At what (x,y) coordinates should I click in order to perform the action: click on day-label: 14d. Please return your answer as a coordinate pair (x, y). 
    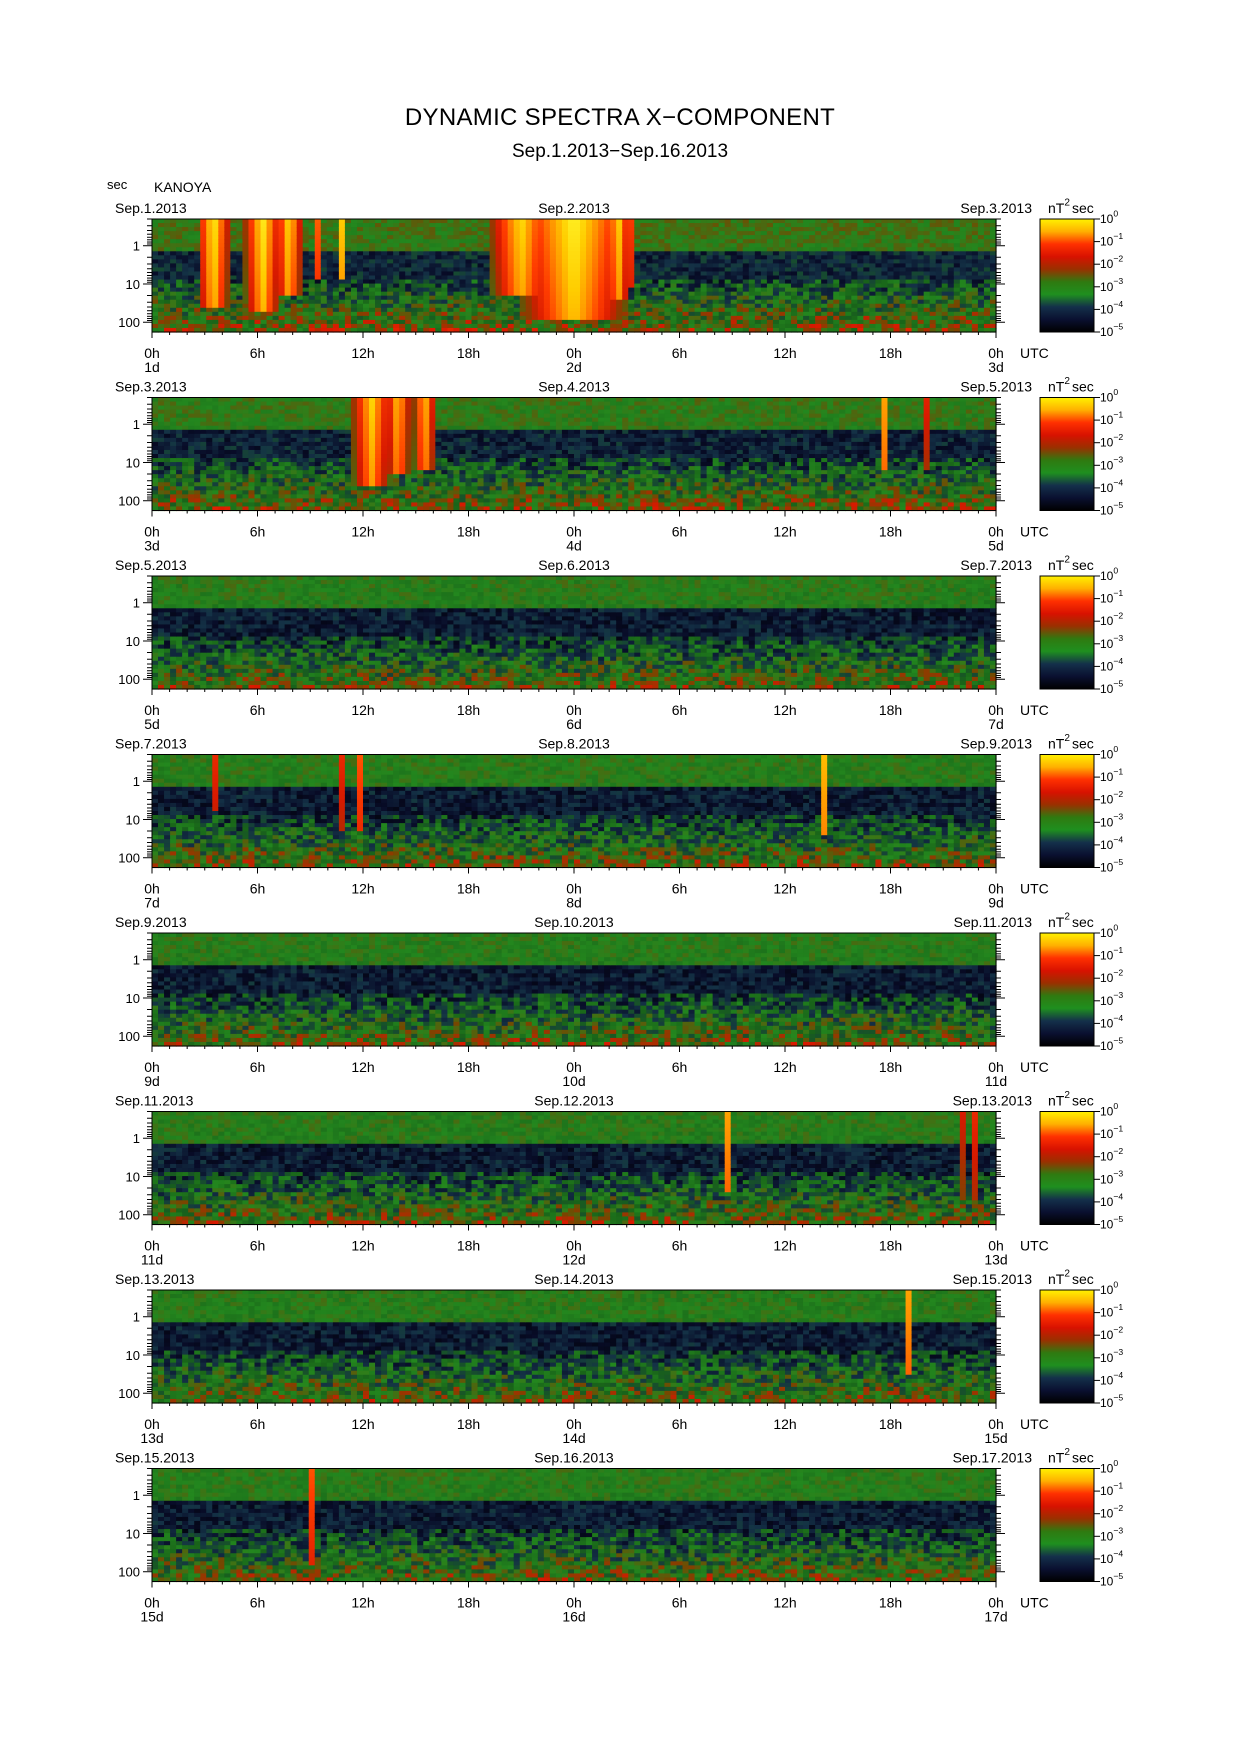
    Looking at the image, I should click on (573, 1438).